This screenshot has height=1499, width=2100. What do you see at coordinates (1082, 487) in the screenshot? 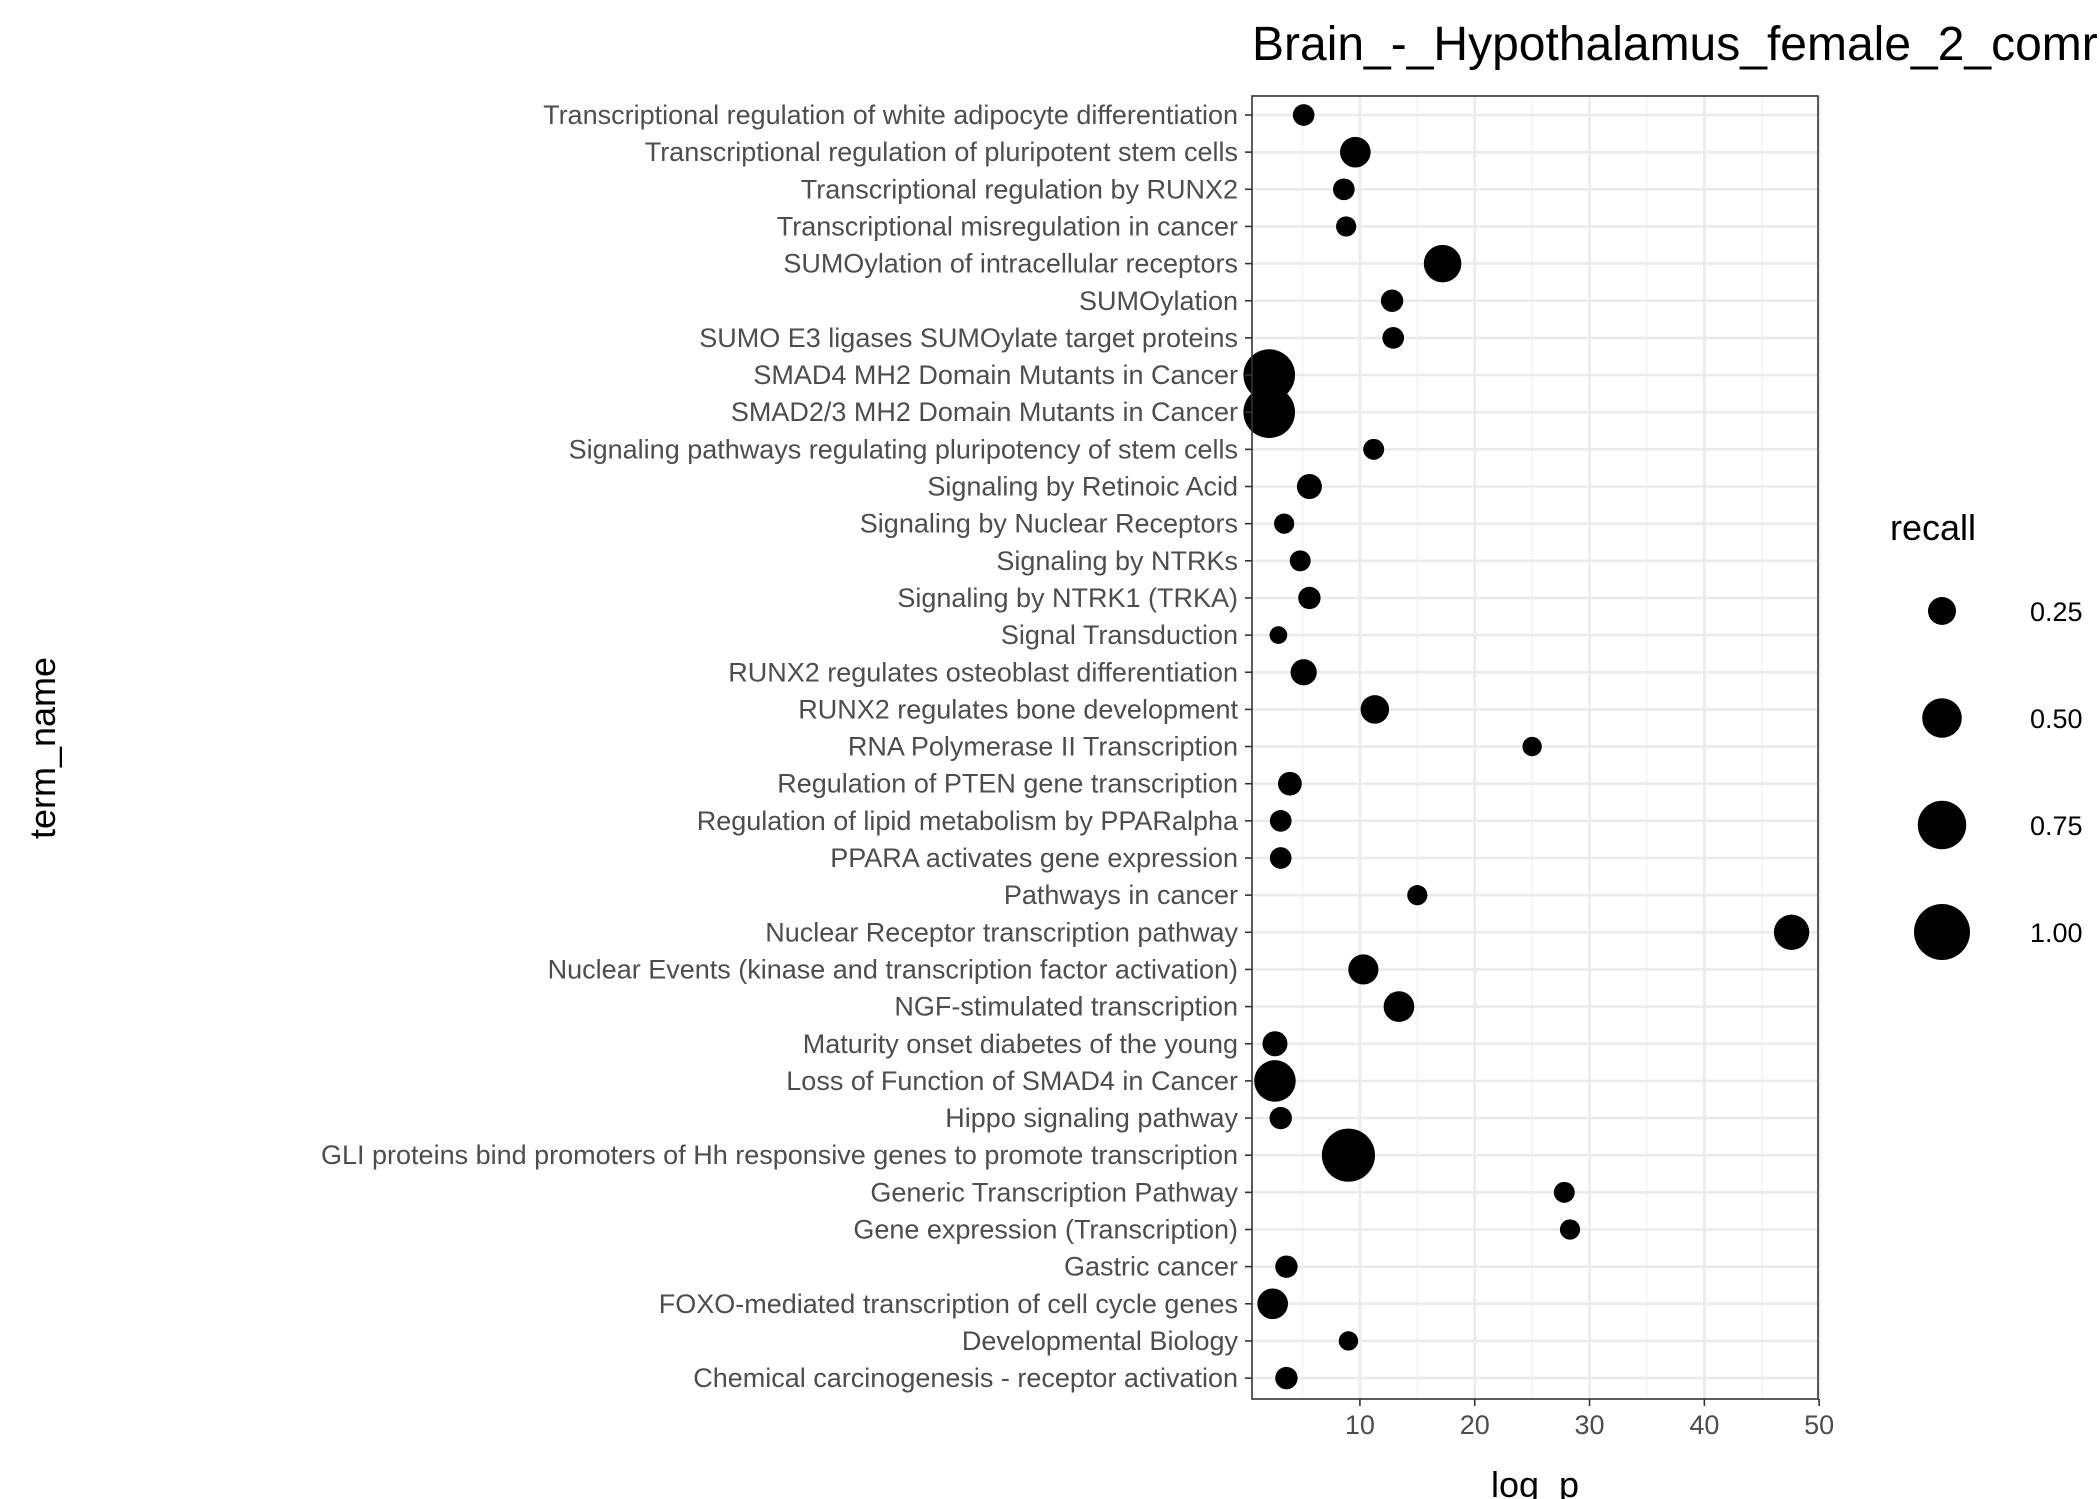
I see `y-tick-label: Signaling by Retinoic Acid` at bounding box center [1082, 487].